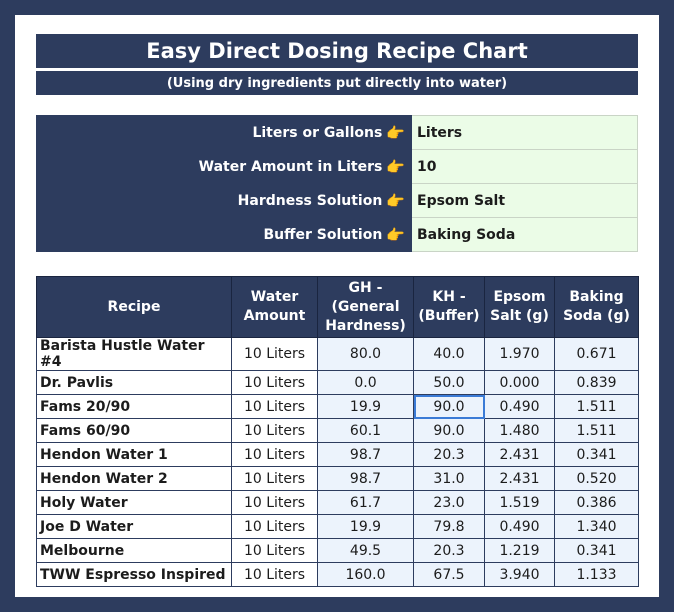 Image resolution: width=674 pixels, height=612 pixels. Describe the element at coordinates (224, 132) in the screenshot. I see `setting-label-cell: Liters or Gallons 👉` at that location.